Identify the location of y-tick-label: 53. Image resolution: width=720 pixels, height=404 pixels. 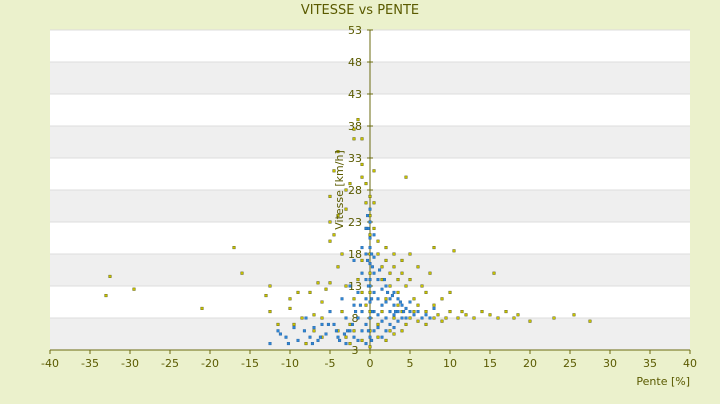
(355, 30).